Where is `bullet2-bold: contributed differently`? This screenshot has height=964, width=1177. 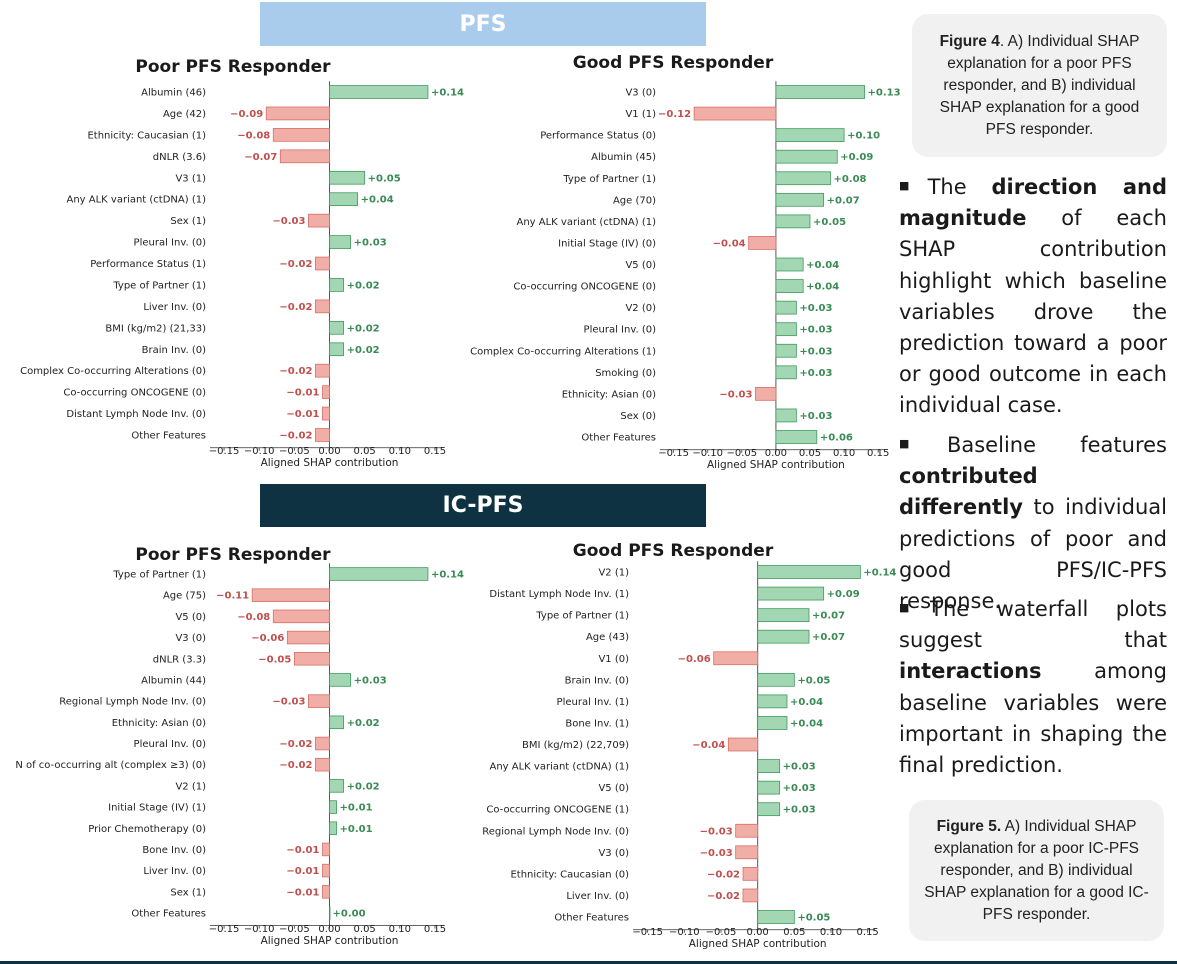 bullet2-bold: contributed differently is located at coordinates (968, 492).